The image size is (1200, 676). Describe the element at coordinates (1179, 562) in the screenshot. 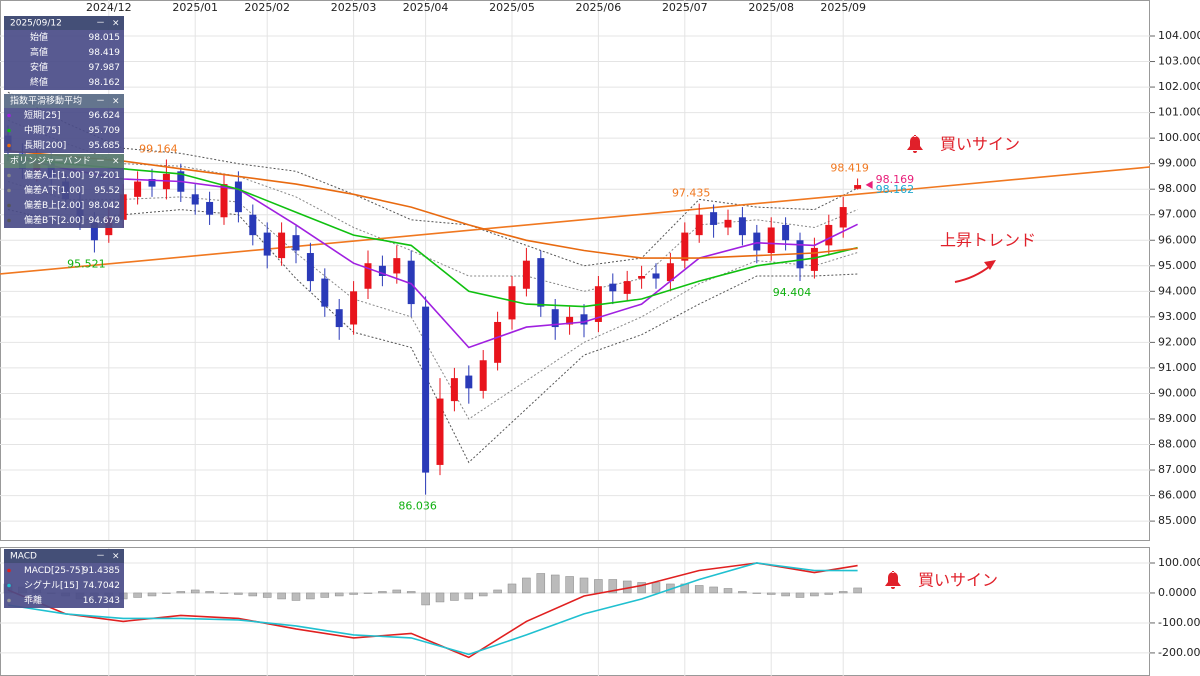

I see `y-tick-label: 100.0000` at that location.